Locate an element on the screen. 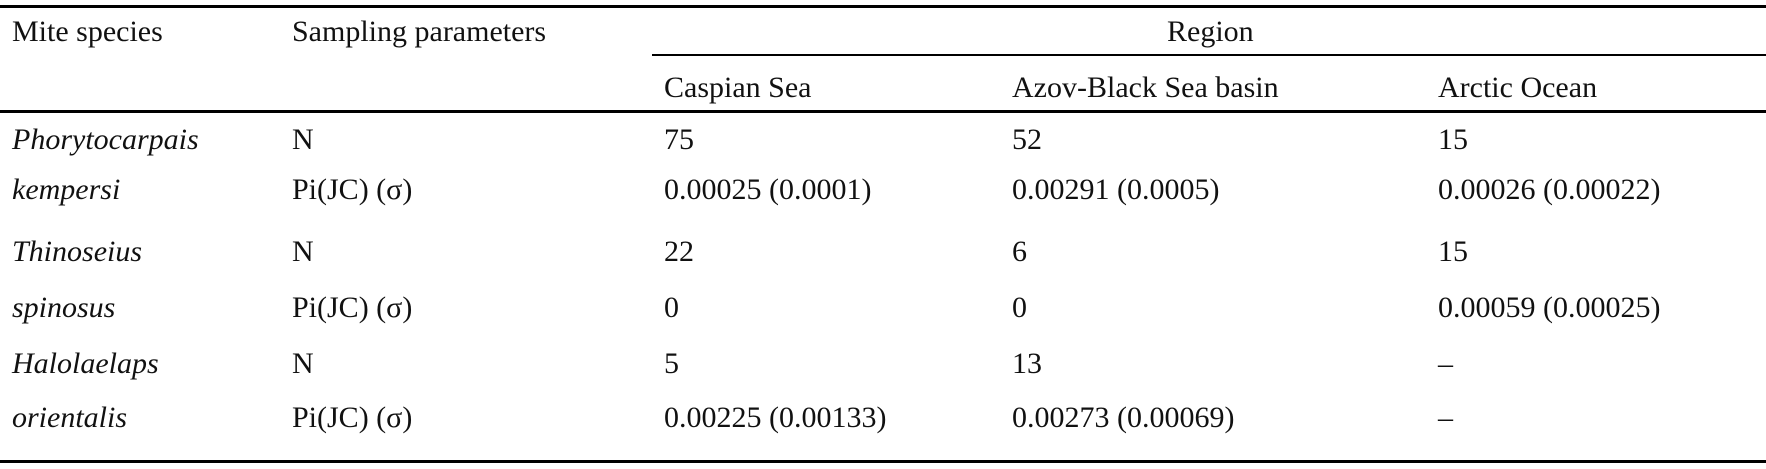  header-region-arctic: Arctic Ocean is located at coordinates (1518, 87).